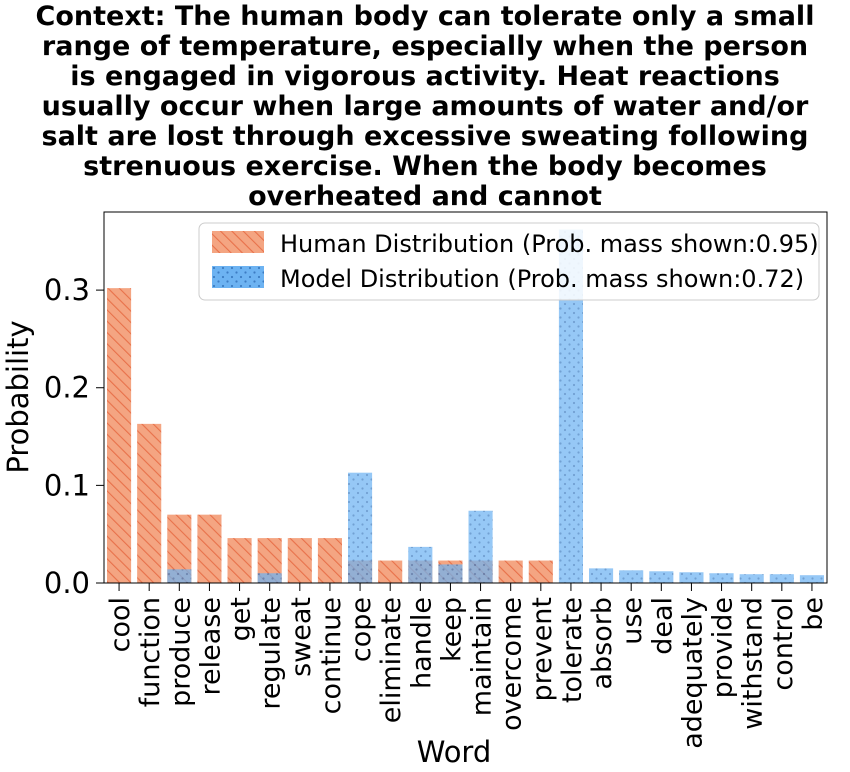  I want to click on x-tick-label-continue: continue, so click(331, 655).